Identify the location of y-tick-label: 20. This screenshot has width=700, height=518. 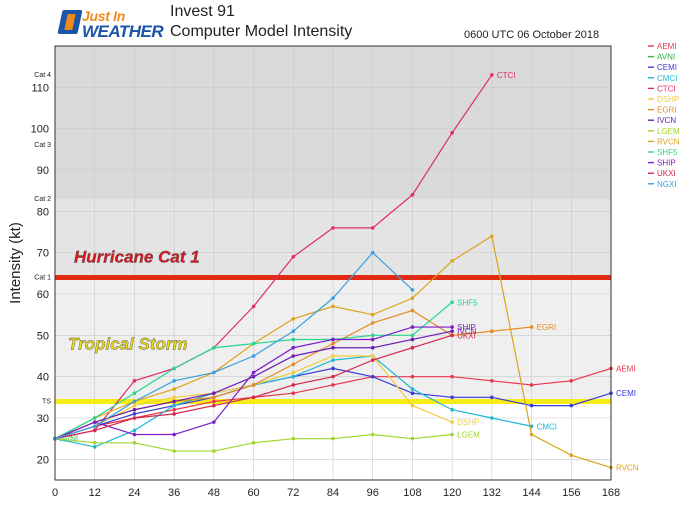
(43, 460).